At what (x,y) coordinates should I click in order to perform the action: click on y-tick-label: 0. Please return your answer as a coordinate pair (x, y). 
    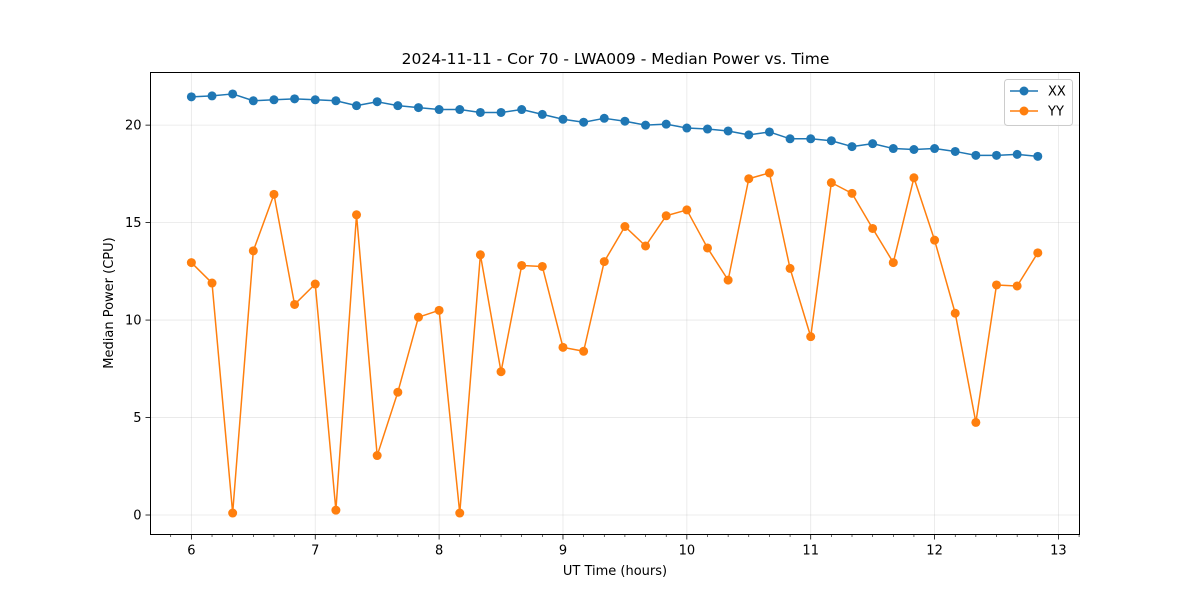
    Looking at the image, I should click on (137, 516).